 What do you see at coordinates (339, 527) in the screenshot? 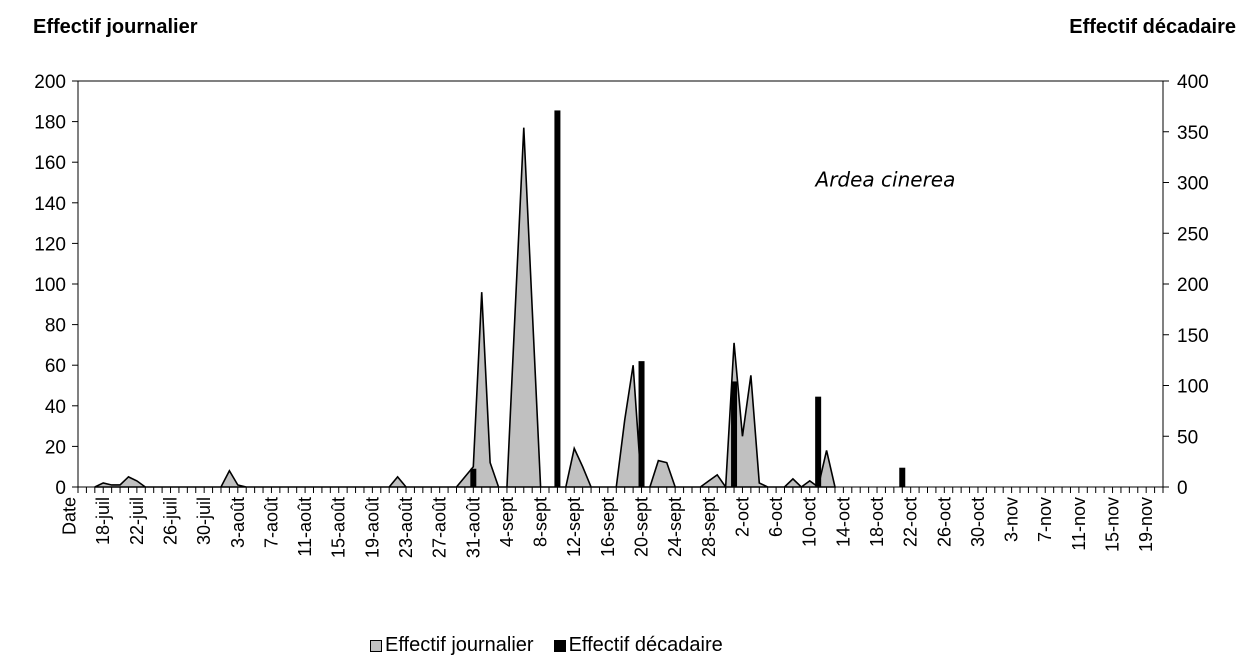
I see `x-tick-label: 15-août` at bounding box center [339, 527].